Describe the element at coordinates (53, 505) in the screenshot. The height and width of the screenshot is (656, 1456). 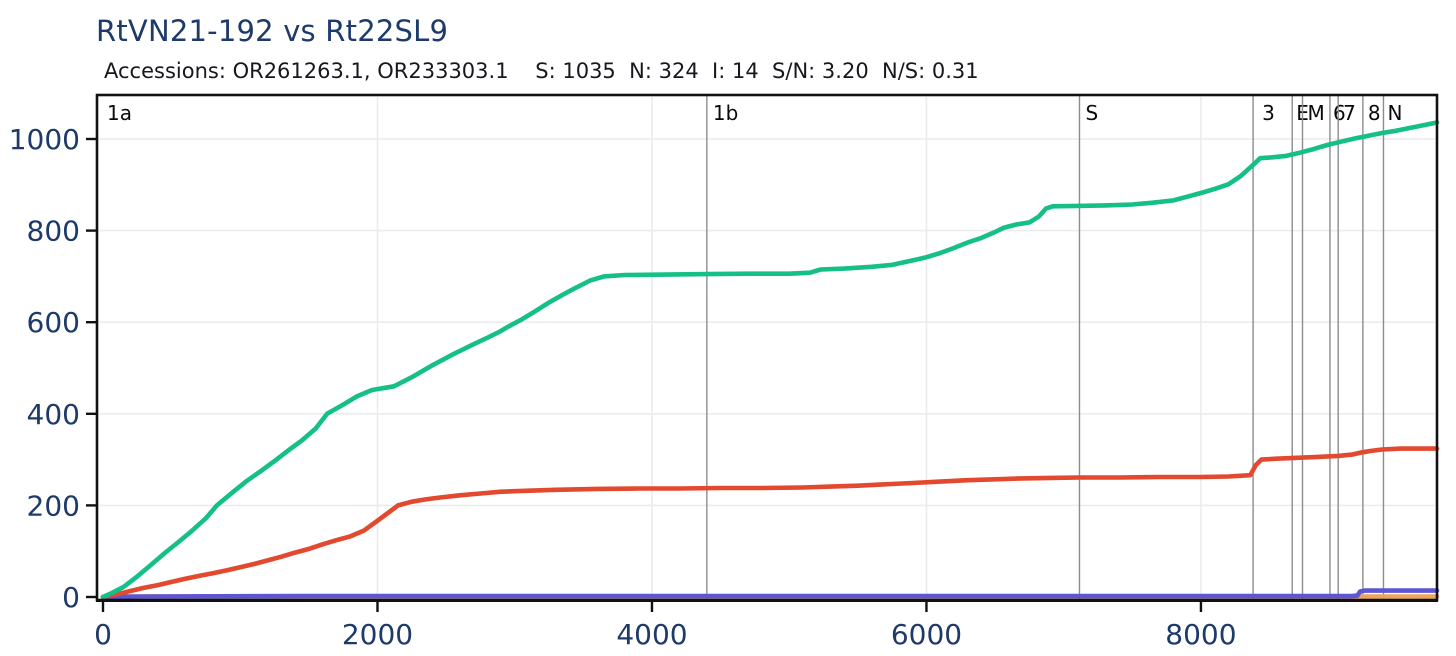
I see `y-tick-label: 200` at that location.